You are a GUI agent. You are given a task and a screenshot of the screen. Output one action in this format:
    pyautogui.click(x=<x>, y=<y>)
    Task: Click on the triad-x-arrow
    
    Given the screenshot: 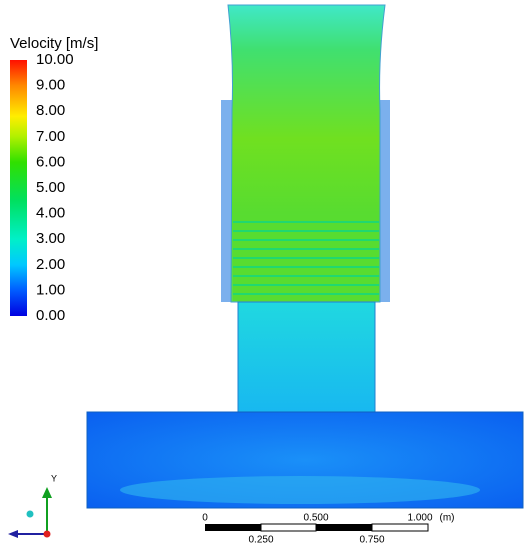 What is the action you would take?
    pyautogui.click(x=13, y=534)
    